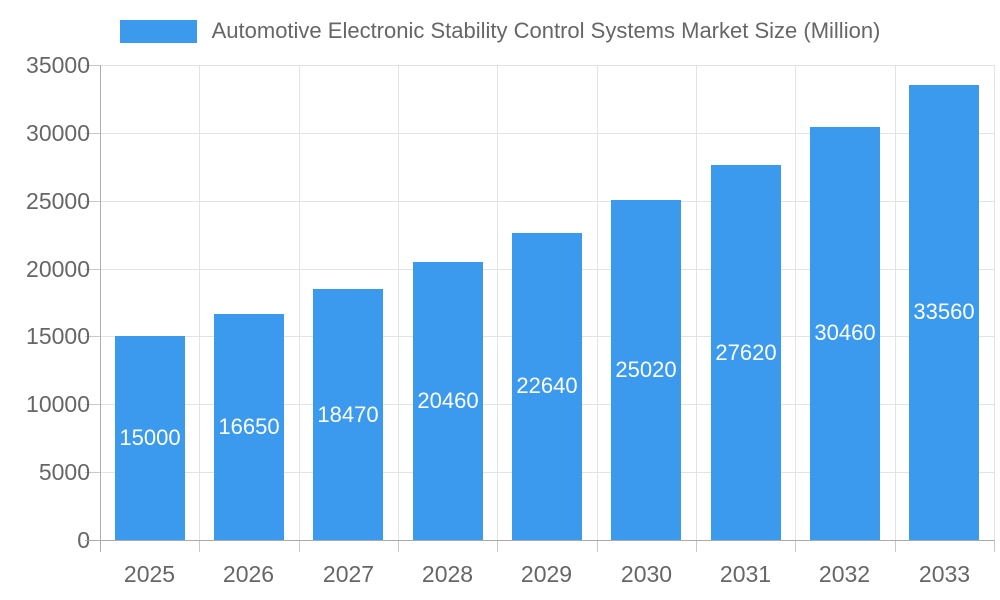 This screenshot has height=600, width=1000. I want to click on x-axis-tick-label: 2032, so click(844, 574).